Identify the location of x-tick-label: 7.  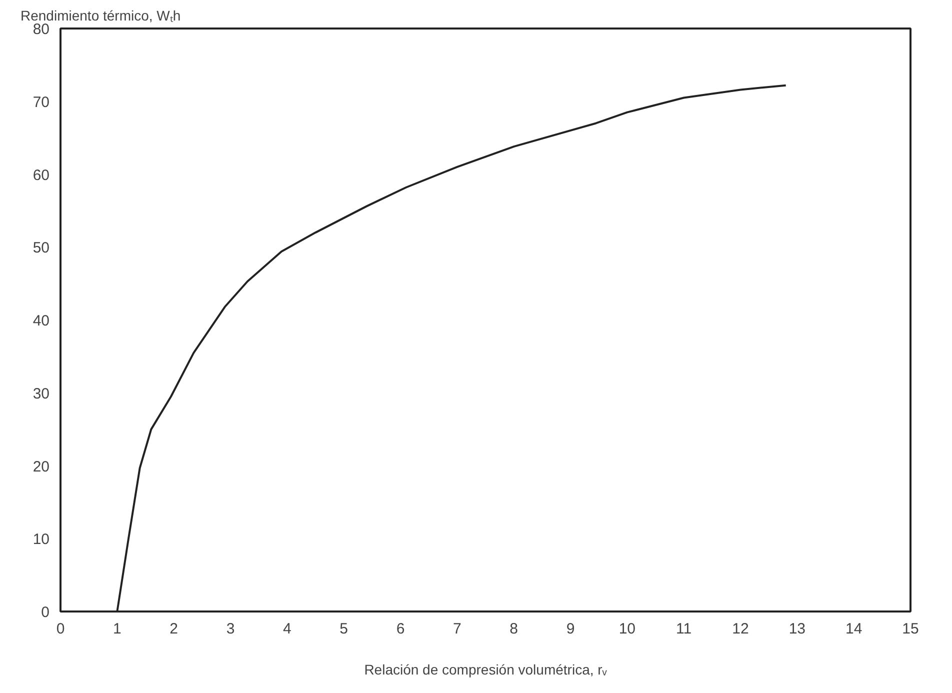
(457, 629).